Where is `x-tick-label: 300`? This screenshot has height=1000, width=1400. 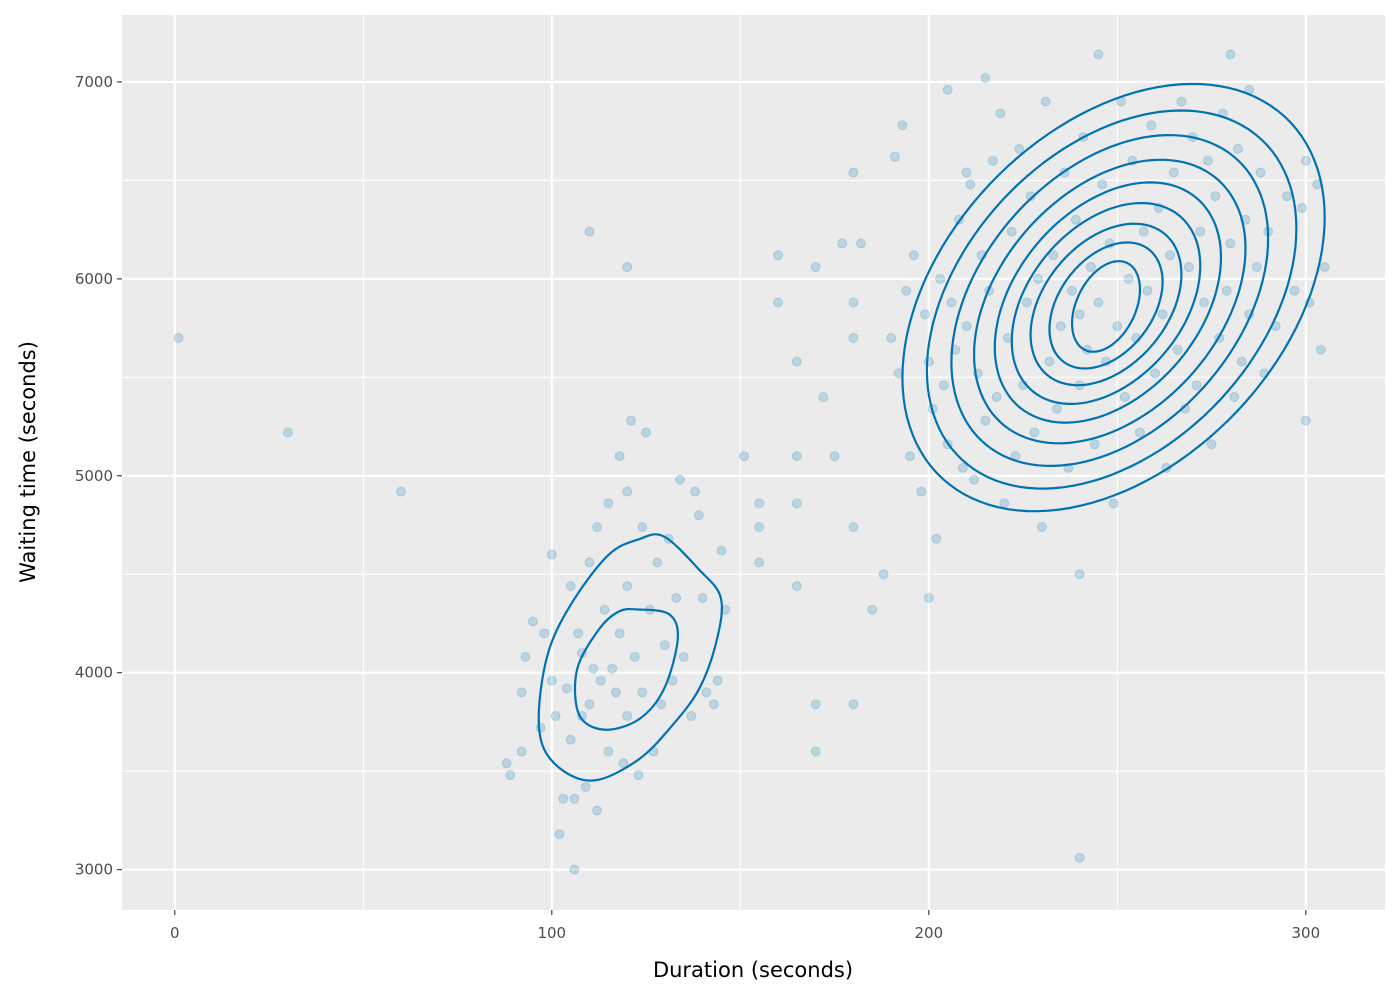
x-tick-label: 300 is located at coordinates (1306, 933).